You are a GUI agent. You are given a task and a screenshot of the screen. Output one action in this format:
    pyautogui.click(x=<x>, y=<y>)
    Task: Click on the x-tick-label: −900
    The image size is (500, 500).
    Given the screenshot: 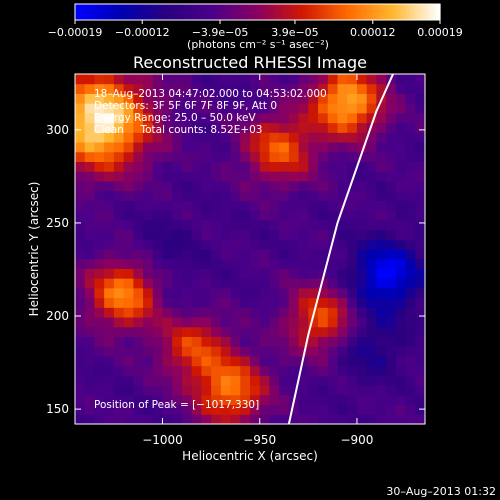 What is the action you would take?
    pyautogui.click(x=356, y=440)
    